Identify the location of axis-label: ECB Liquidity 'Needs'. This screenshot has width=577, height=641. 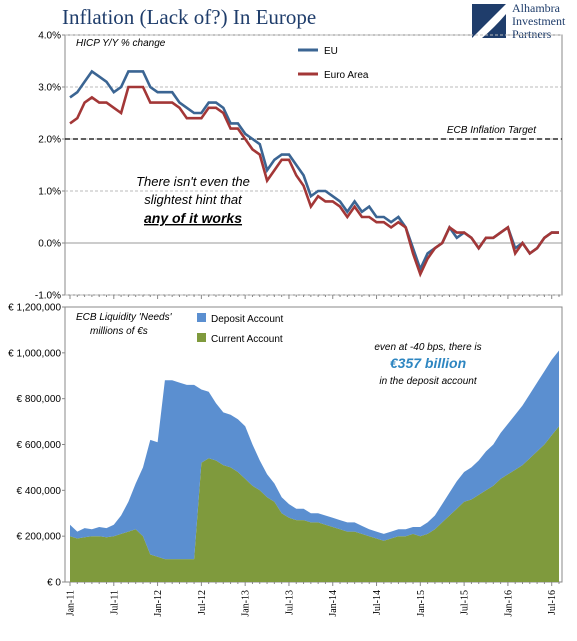
(124, 317).